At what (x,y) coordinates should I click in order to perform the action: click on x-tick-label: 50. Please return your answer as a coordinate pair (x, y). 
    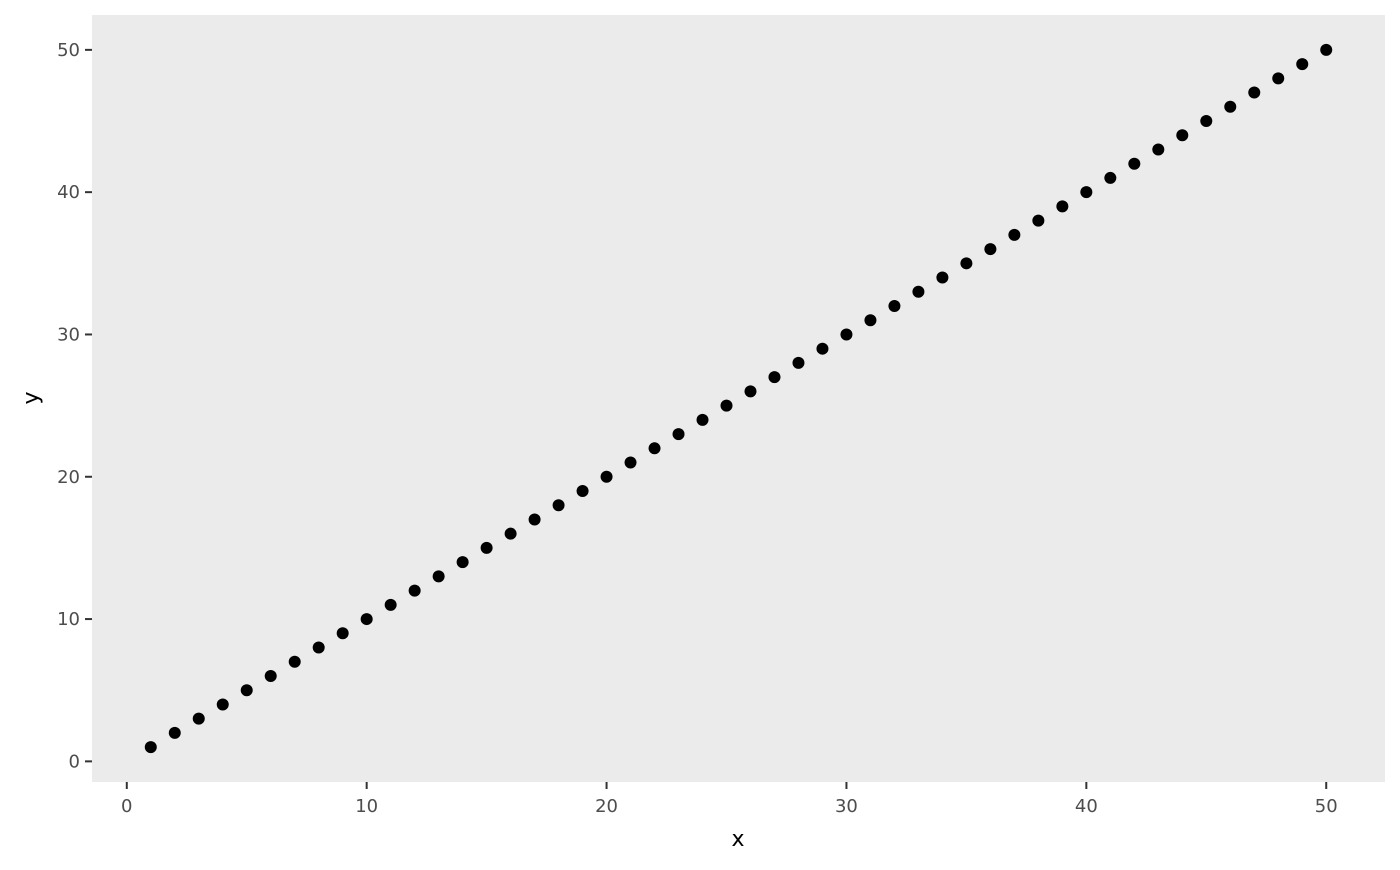
    Looking at the image, I should click on (1326, 806).